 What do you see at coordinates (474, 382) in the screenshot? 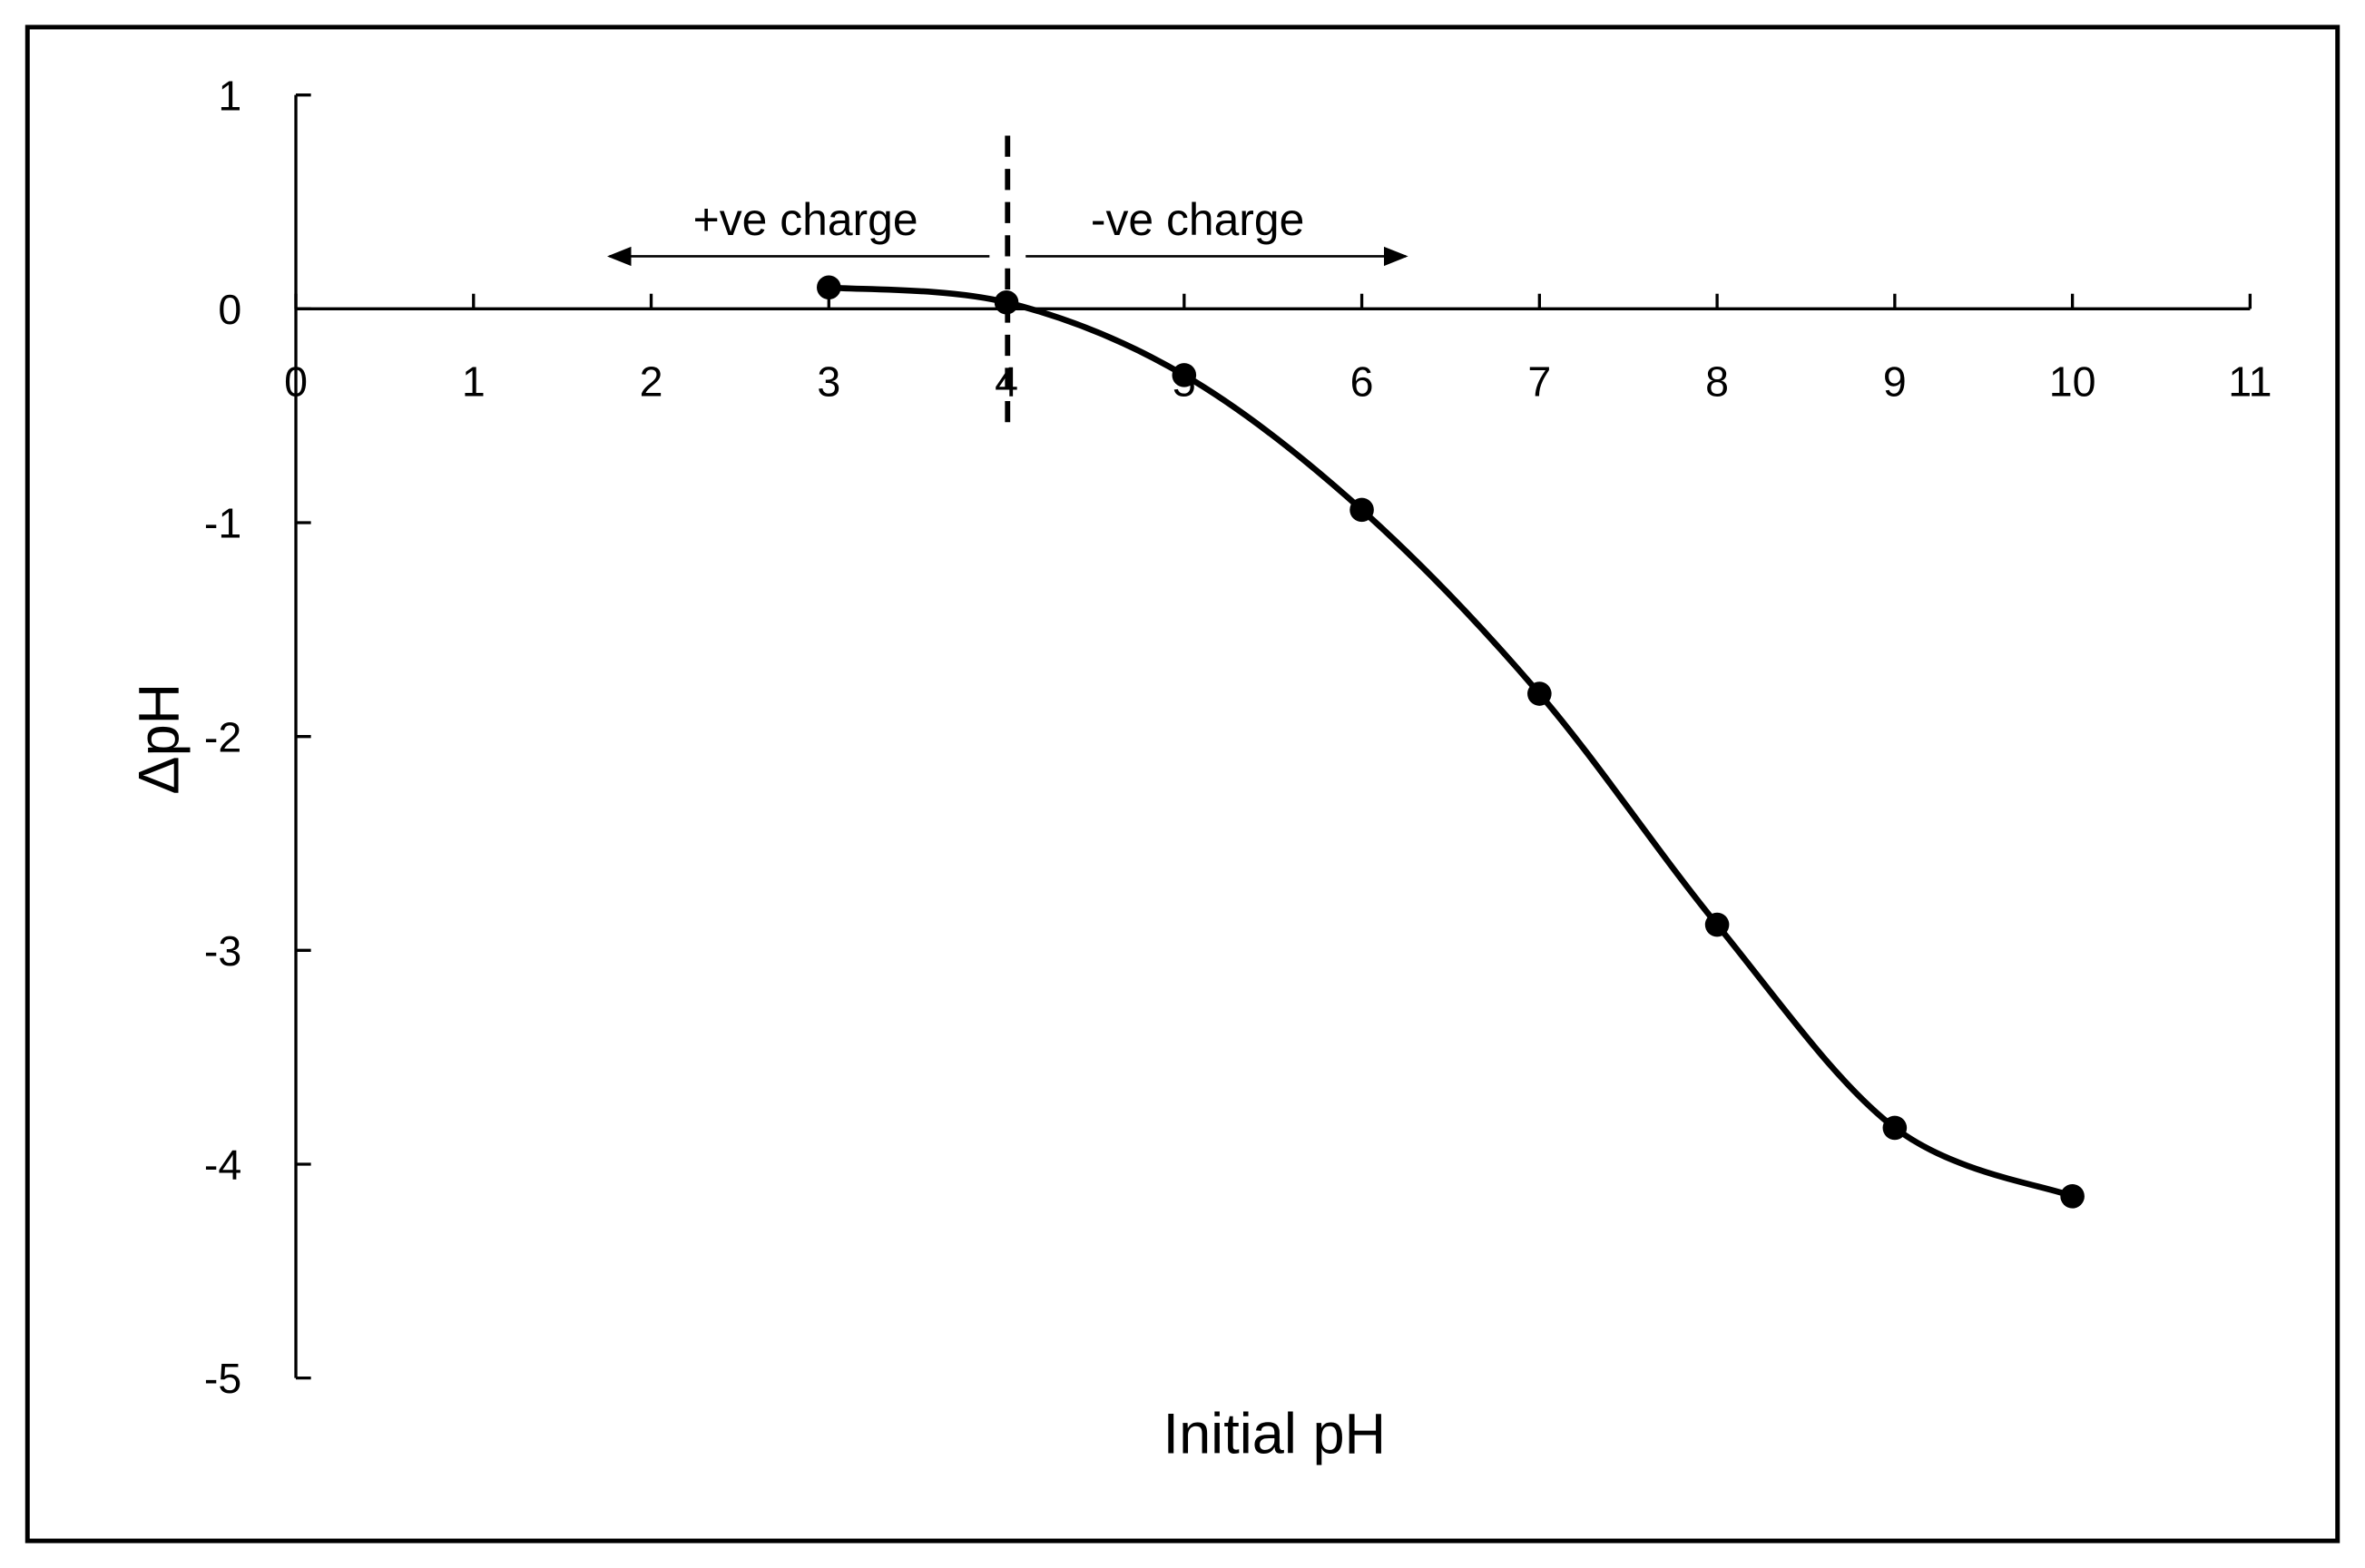
I see `x-tick-label: 1` at bounding box center [474, 382].